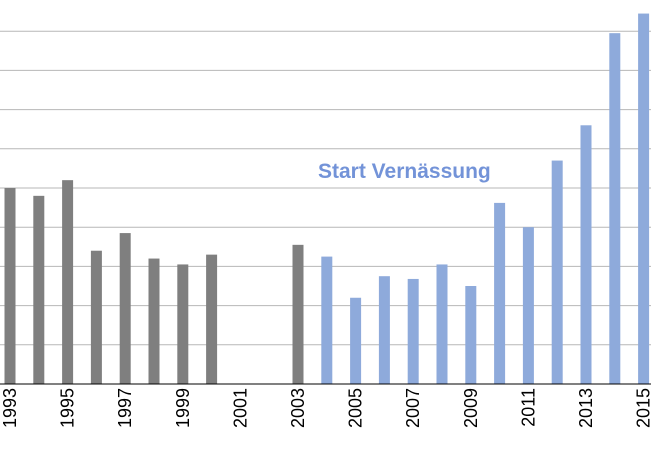 The width and height of the screenshot is (651, 450). Describe the element at coordinates (615, 208) in the screenshot. I see `bar-2014` at that location.